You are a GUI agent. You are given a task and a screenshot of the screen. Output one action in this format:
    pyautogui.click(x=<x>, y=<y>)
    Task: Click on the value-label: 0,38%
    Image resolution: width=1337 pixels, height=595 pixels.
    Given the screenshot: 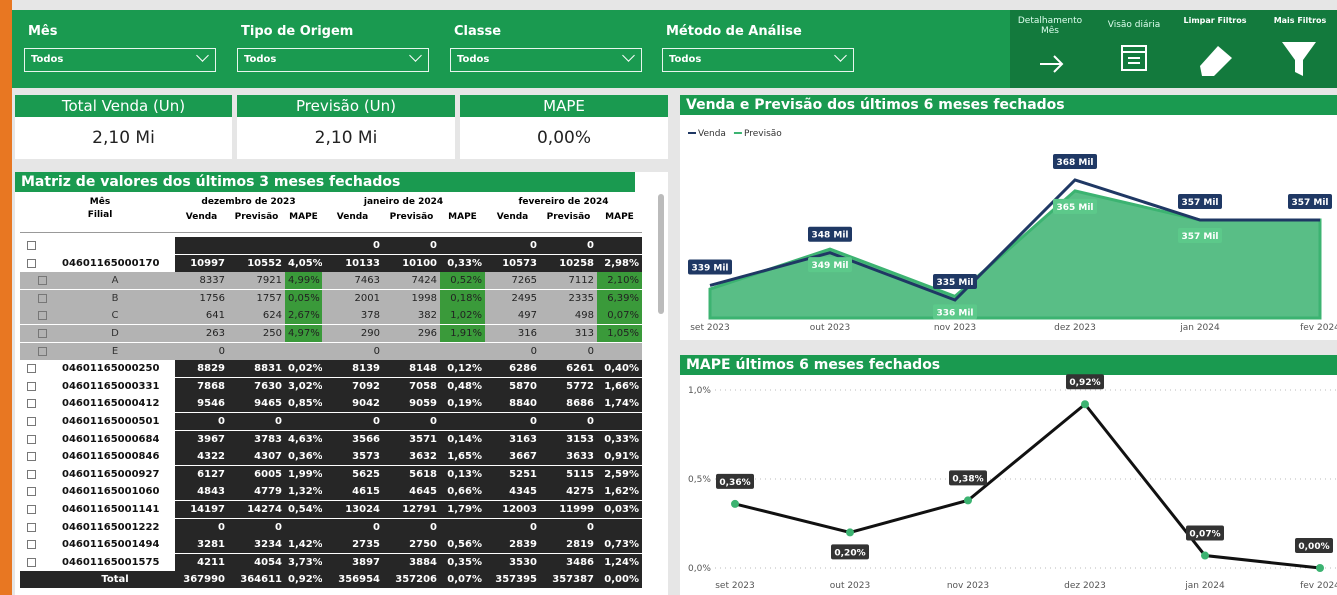 What is the action you would take?
    pyautogui.click(x=967, y=479)
    